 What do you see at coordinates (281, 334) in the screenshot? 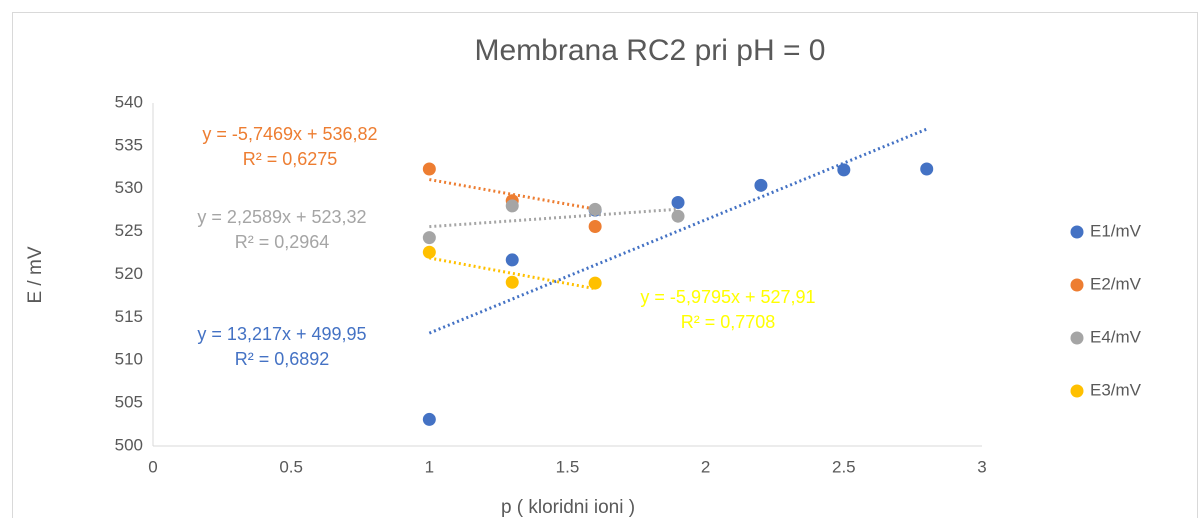
I see `trendline-equation: y = 13,217x + 499,95` at bounding box center [281, 334].